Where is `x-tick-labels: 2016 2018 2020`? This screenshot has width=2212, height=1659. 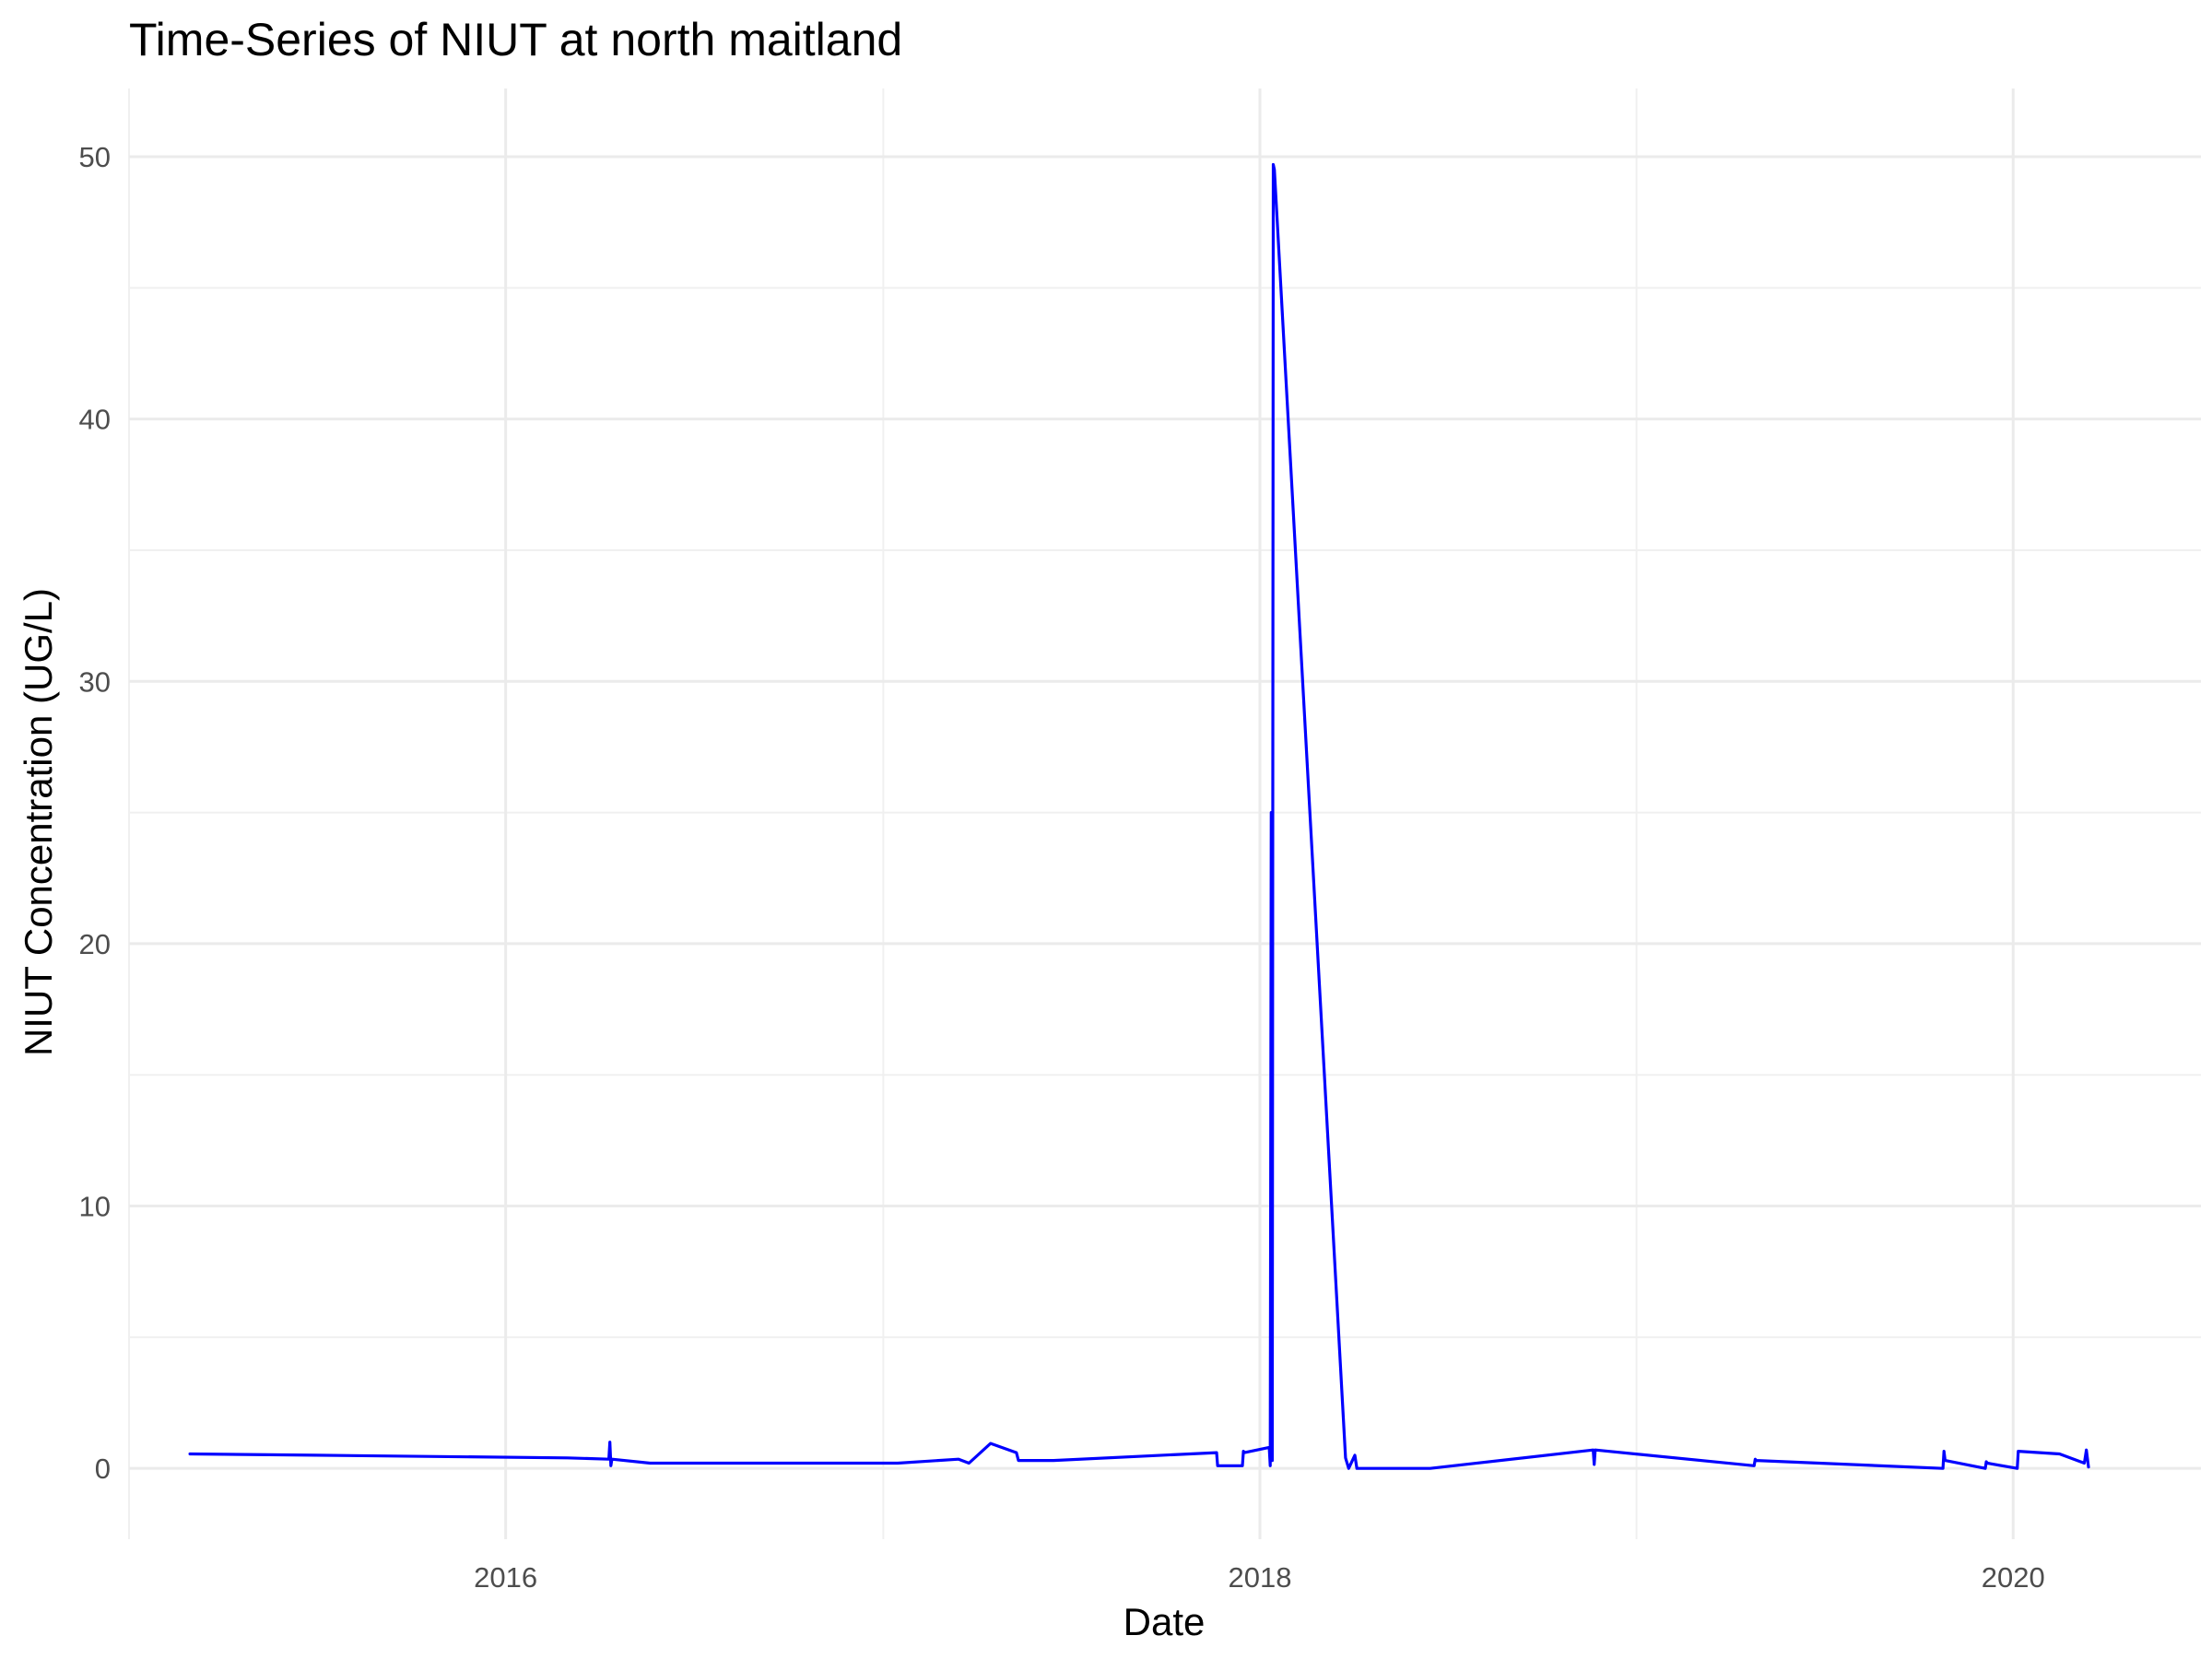
x-tick-labels: 2016 2018 2020 is located at coordinates (1259, 1577).